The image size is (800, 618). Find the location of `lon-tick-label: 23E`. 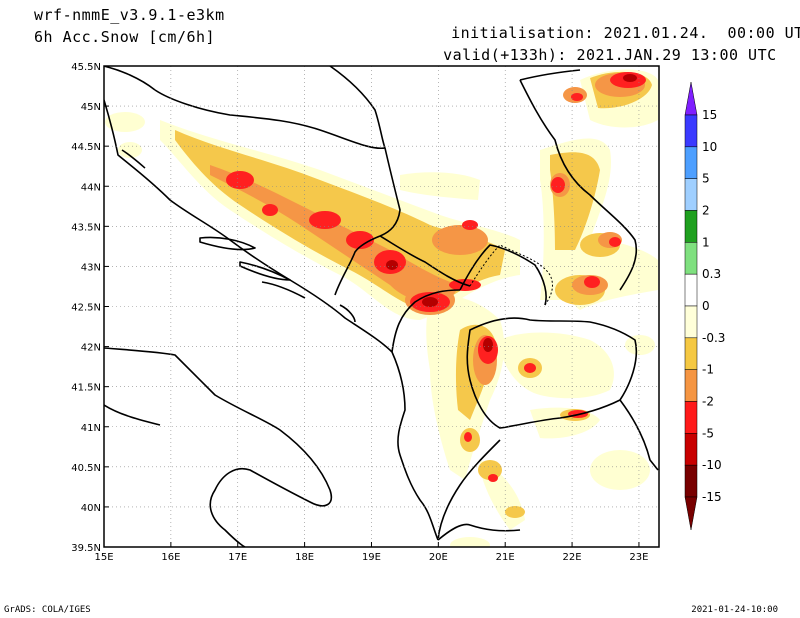

lon-tick-label: 23E is located at coordinates (638, 557).